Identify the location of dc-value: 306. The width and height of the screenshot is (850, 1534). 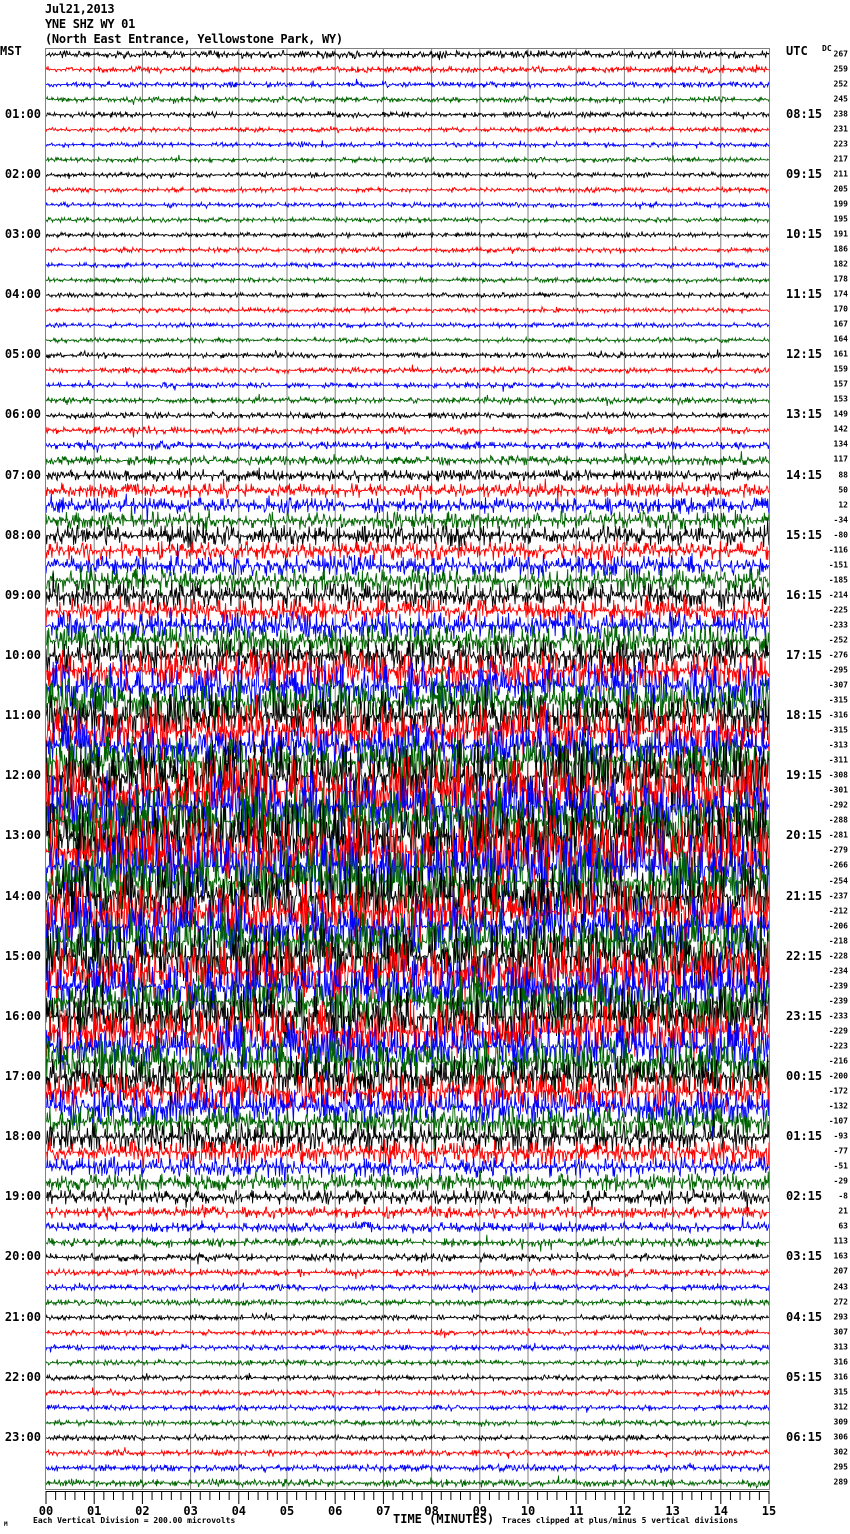
(840, 1437).